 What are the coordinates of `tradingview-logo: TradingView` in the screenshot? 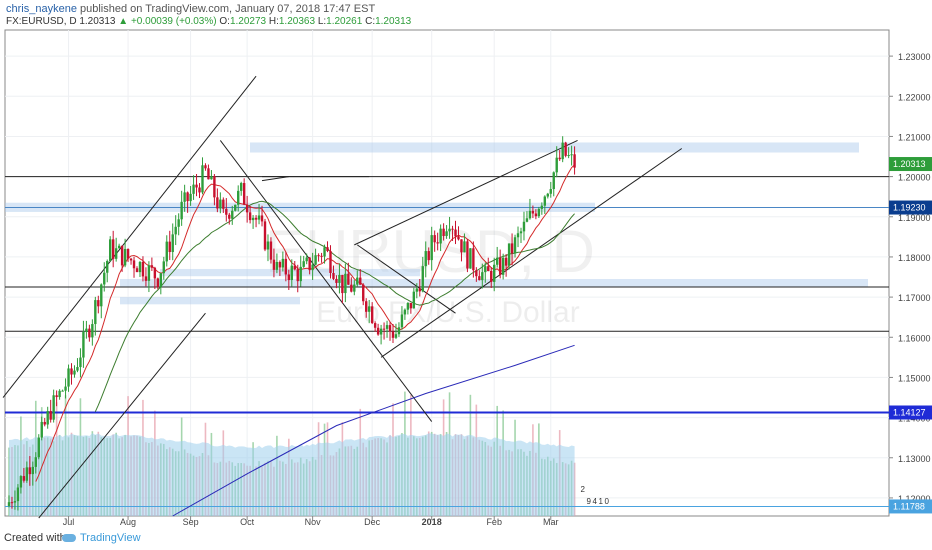 It's located at (101, 538).